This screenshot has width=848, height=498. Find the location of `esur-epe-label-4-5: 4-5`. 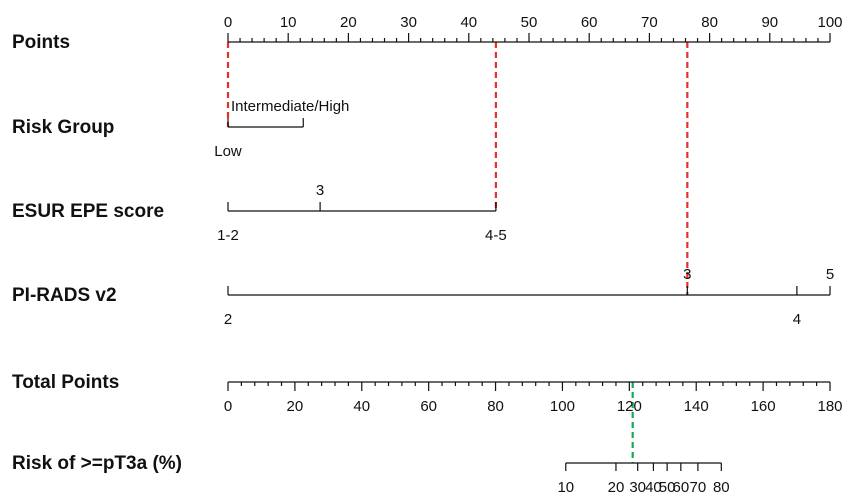

esur-epe-label-4-5: 4-5 is located at coordinates (496, 235).